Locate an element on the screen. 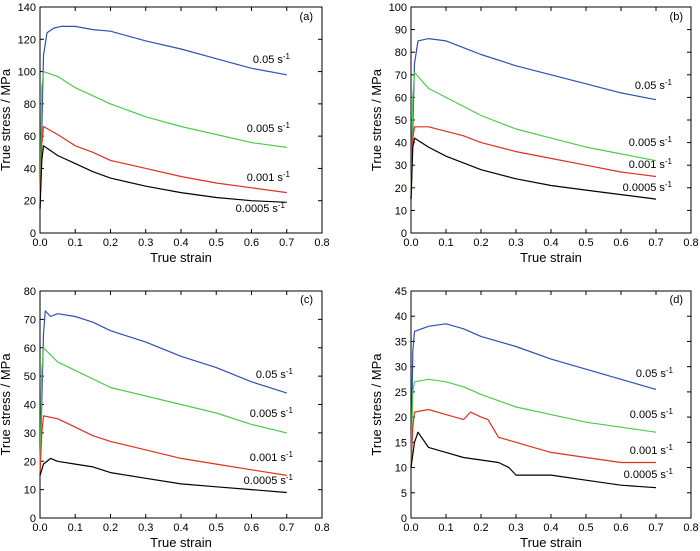 The width and height of the screenshot is (700, 551). panel-label: (d) is located at coordinates (676, 300).